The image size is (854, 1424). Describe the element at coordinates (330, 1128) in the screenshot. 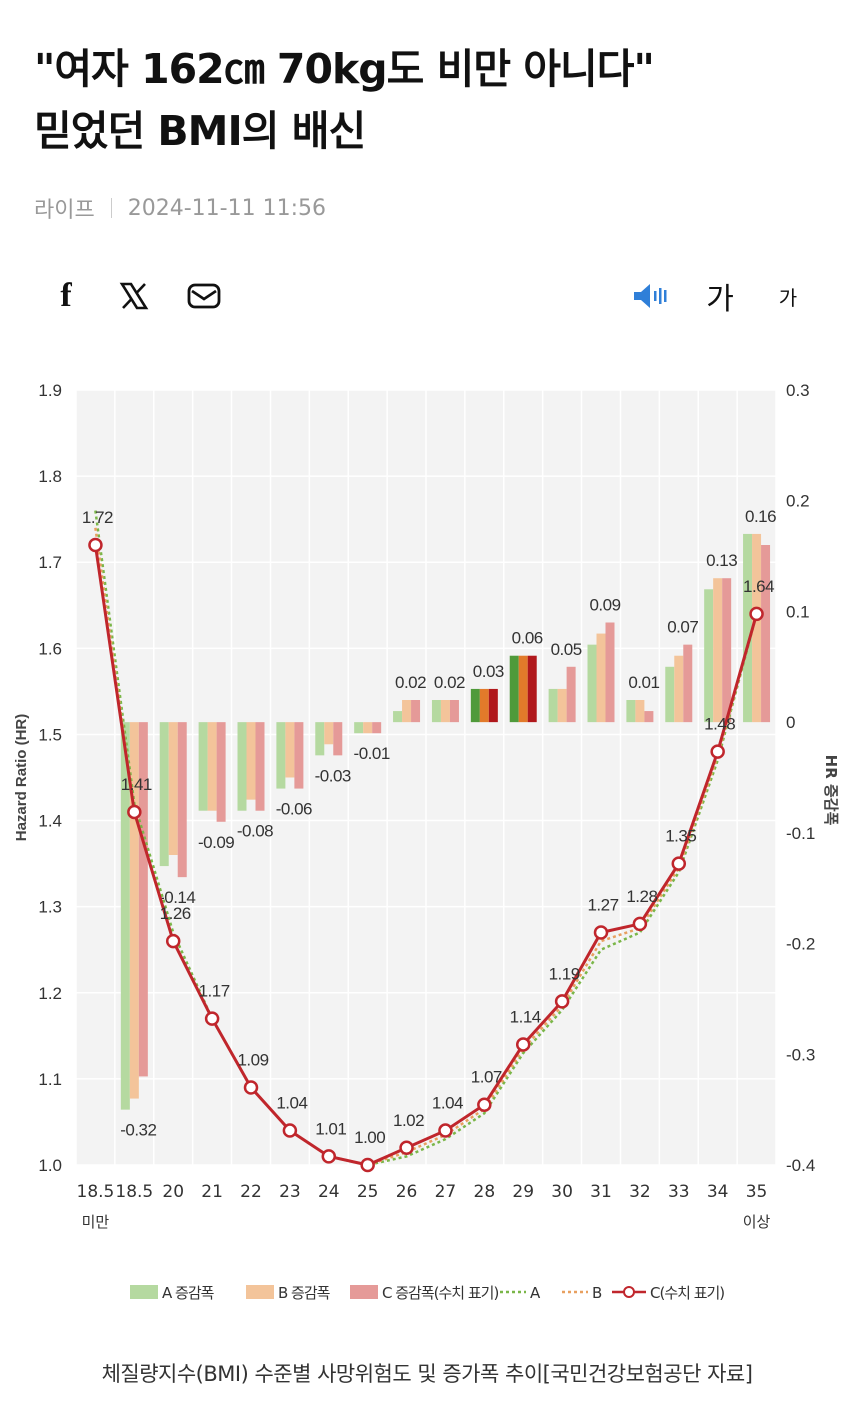

I see `line-data-label: 1.01` at that location.